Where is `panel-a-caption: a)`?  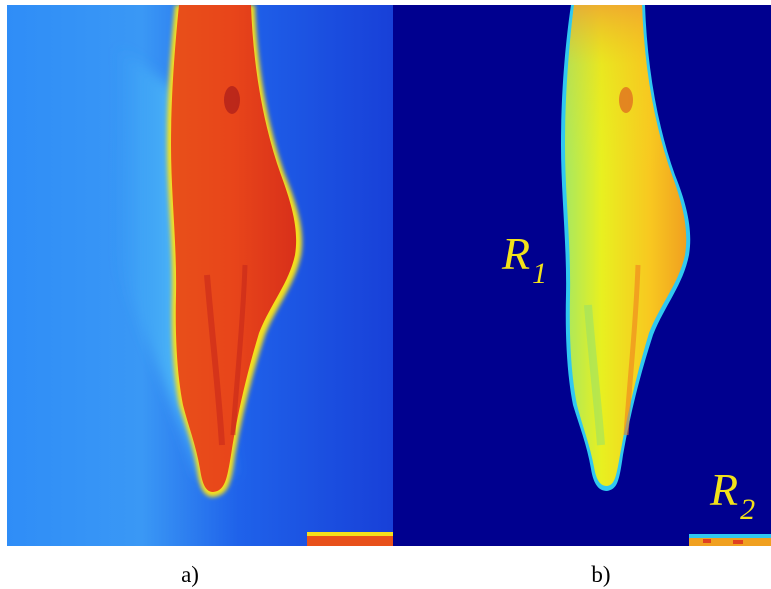
panel-a-caption: a) is located at coordinates (190, 574).